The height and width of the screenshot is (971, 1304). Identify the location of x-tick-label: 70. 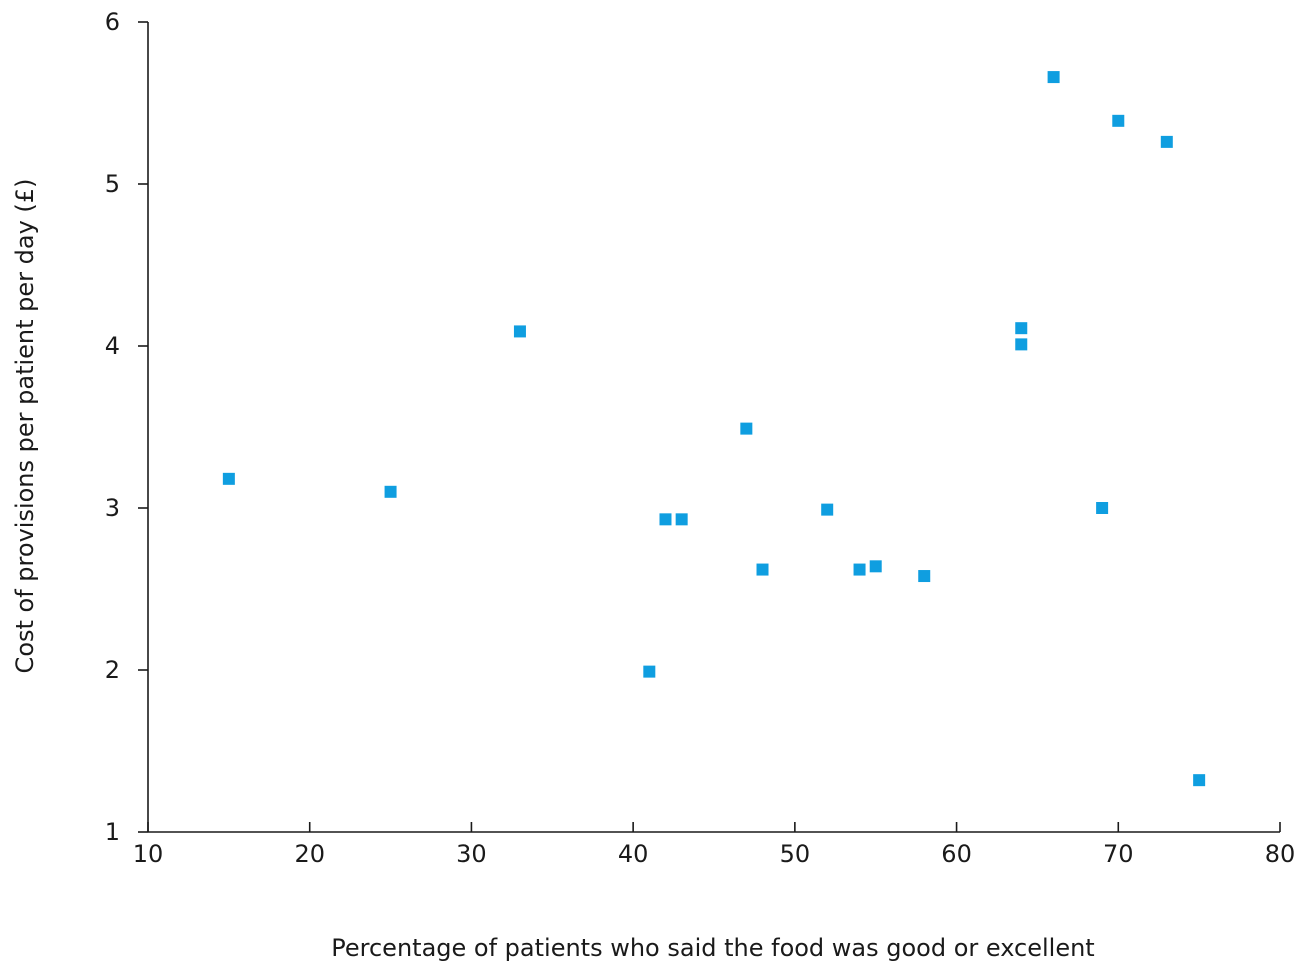
(1118, 854).